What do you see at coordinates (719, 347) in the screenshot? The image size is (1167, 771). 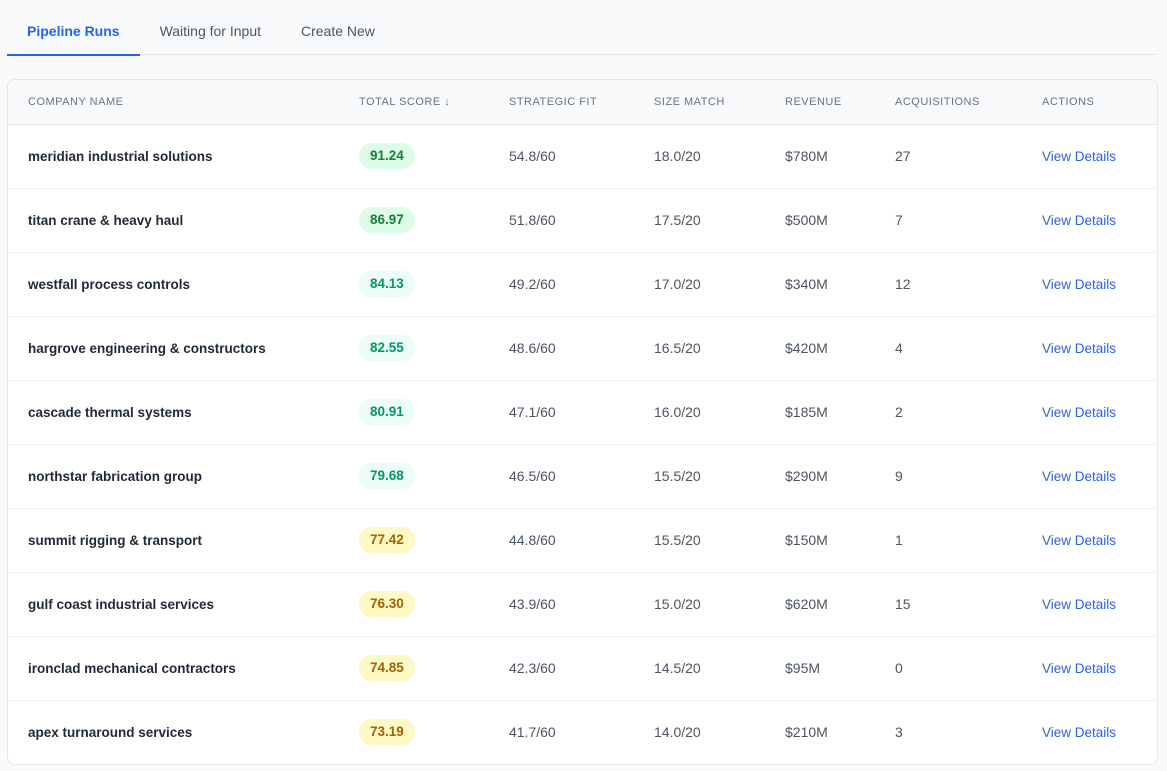 I see `size-match-cell: 16.5/20` at bounding box center [719, 347].